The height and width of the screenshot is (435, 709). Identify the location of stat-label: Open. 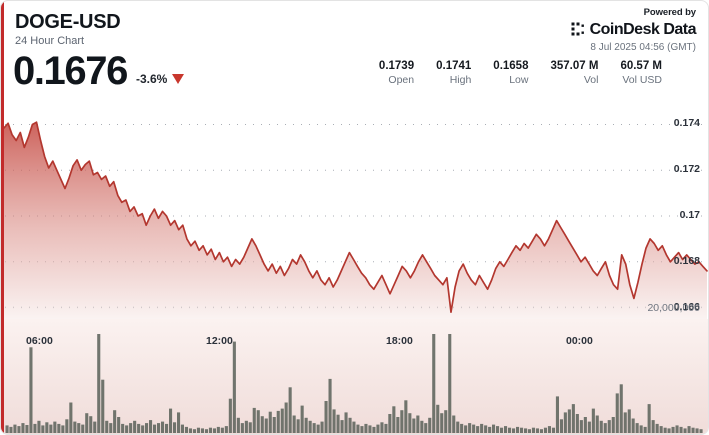
(401, 80).